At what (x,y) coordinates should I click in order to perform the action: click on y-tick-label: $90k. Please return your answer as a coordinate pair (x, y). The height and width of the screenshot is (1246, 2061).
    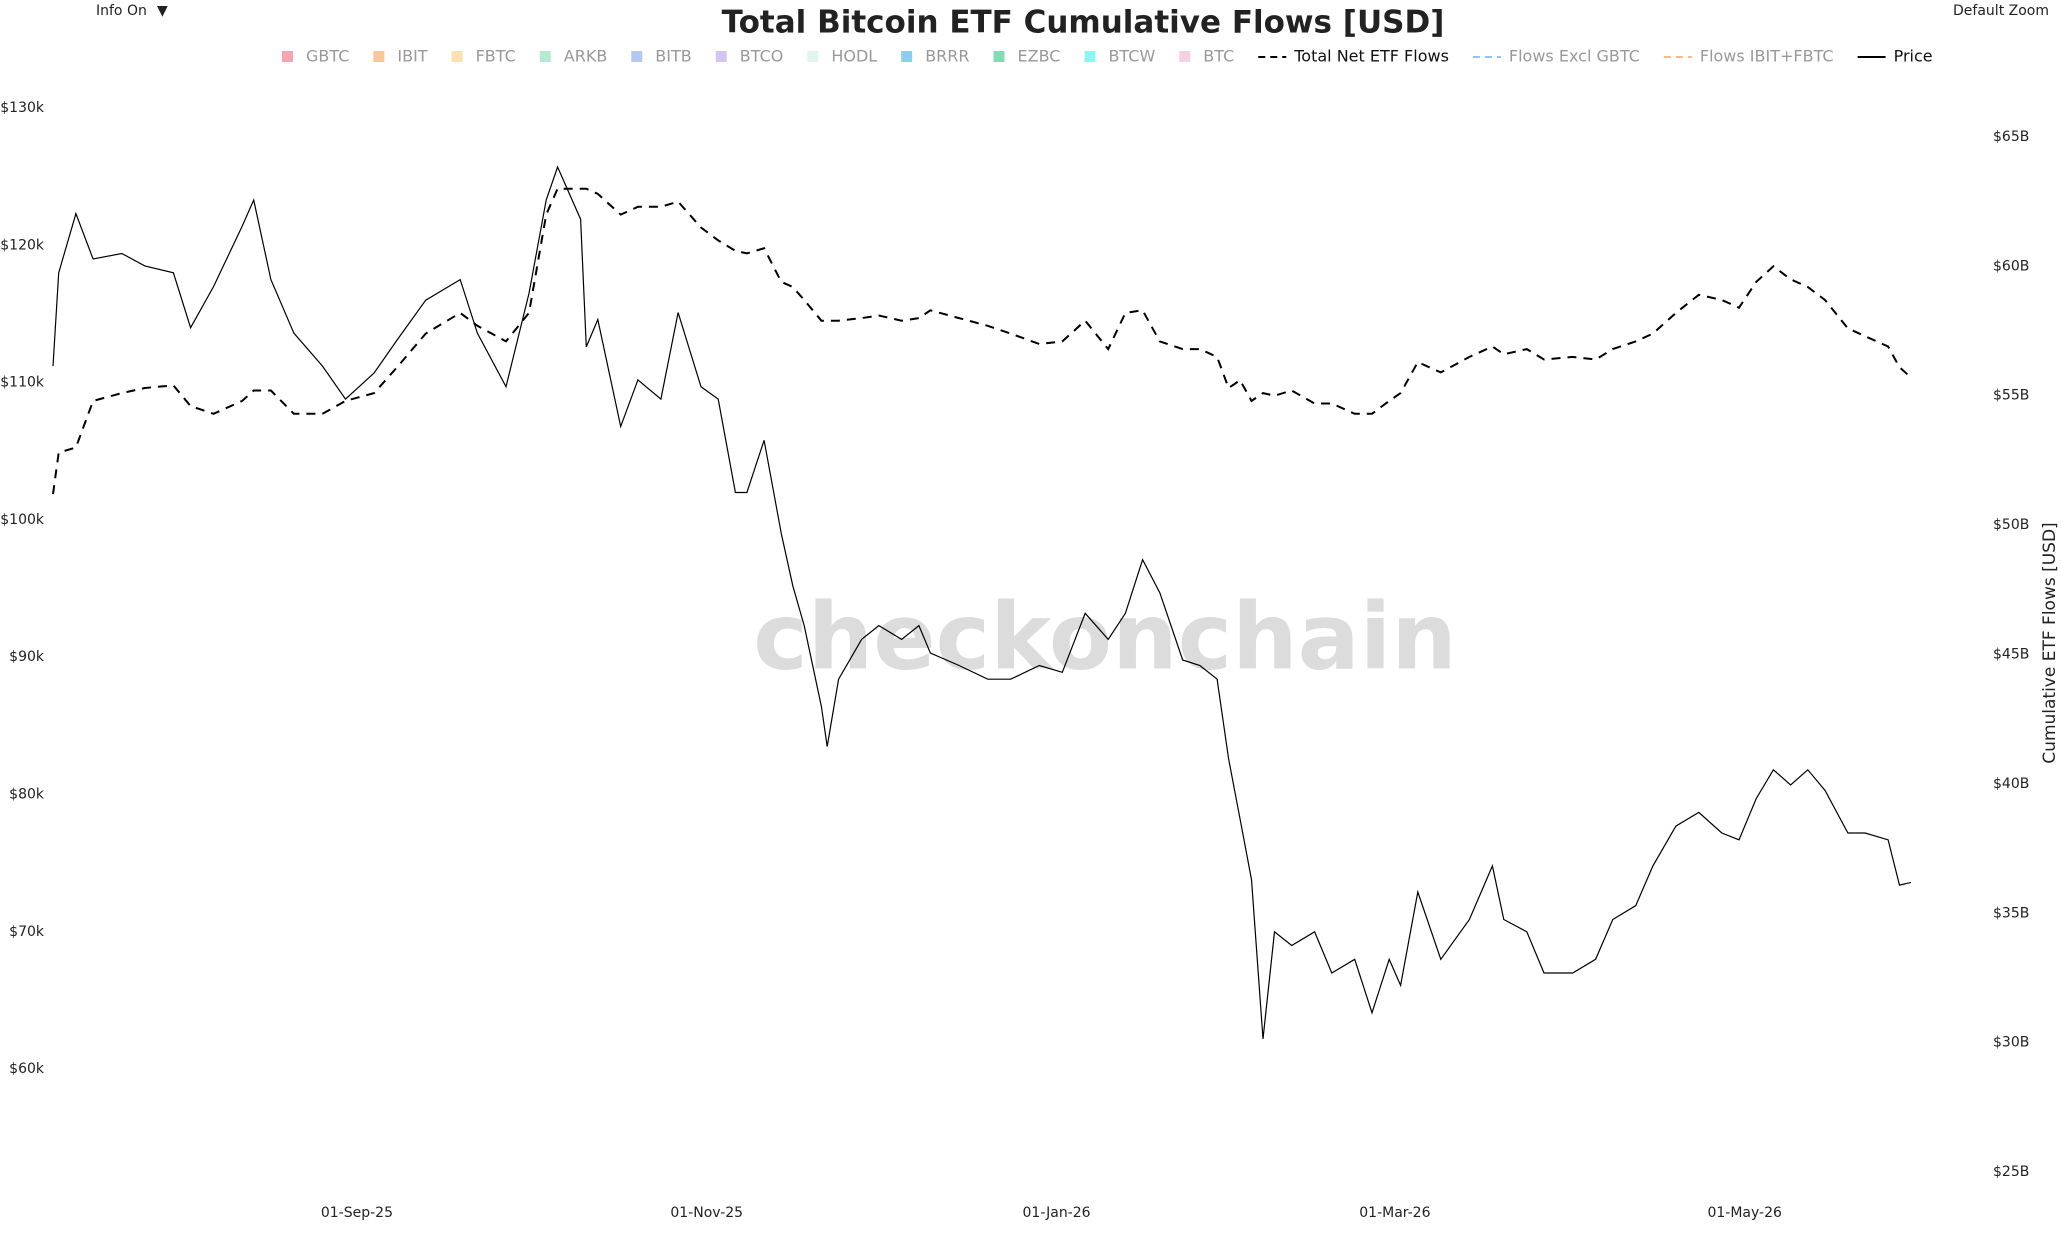
    Looking at the image, I should click on (27, 657).